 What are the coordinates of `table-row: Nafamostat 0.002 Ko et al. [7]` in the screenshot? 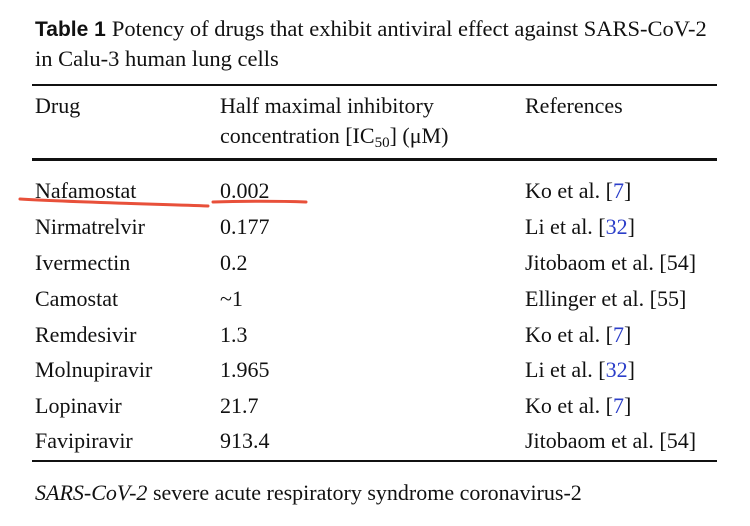 It's located at (375, 193).